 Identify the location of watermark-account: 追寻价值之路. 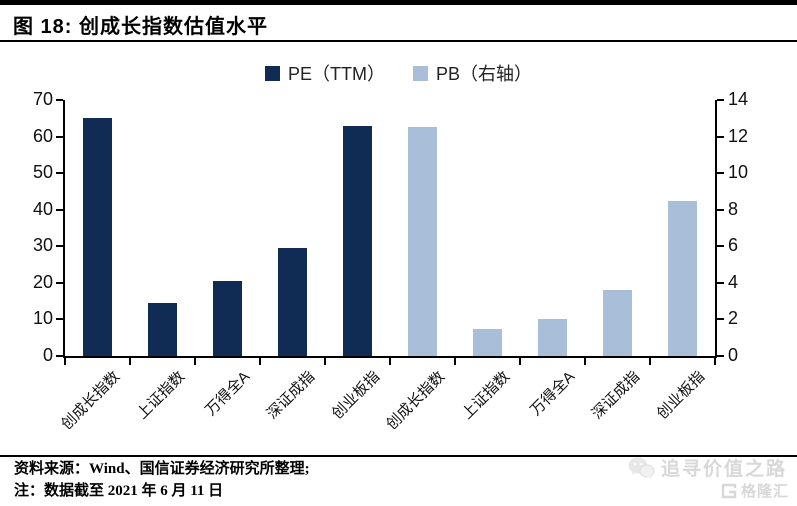
(707, 467).